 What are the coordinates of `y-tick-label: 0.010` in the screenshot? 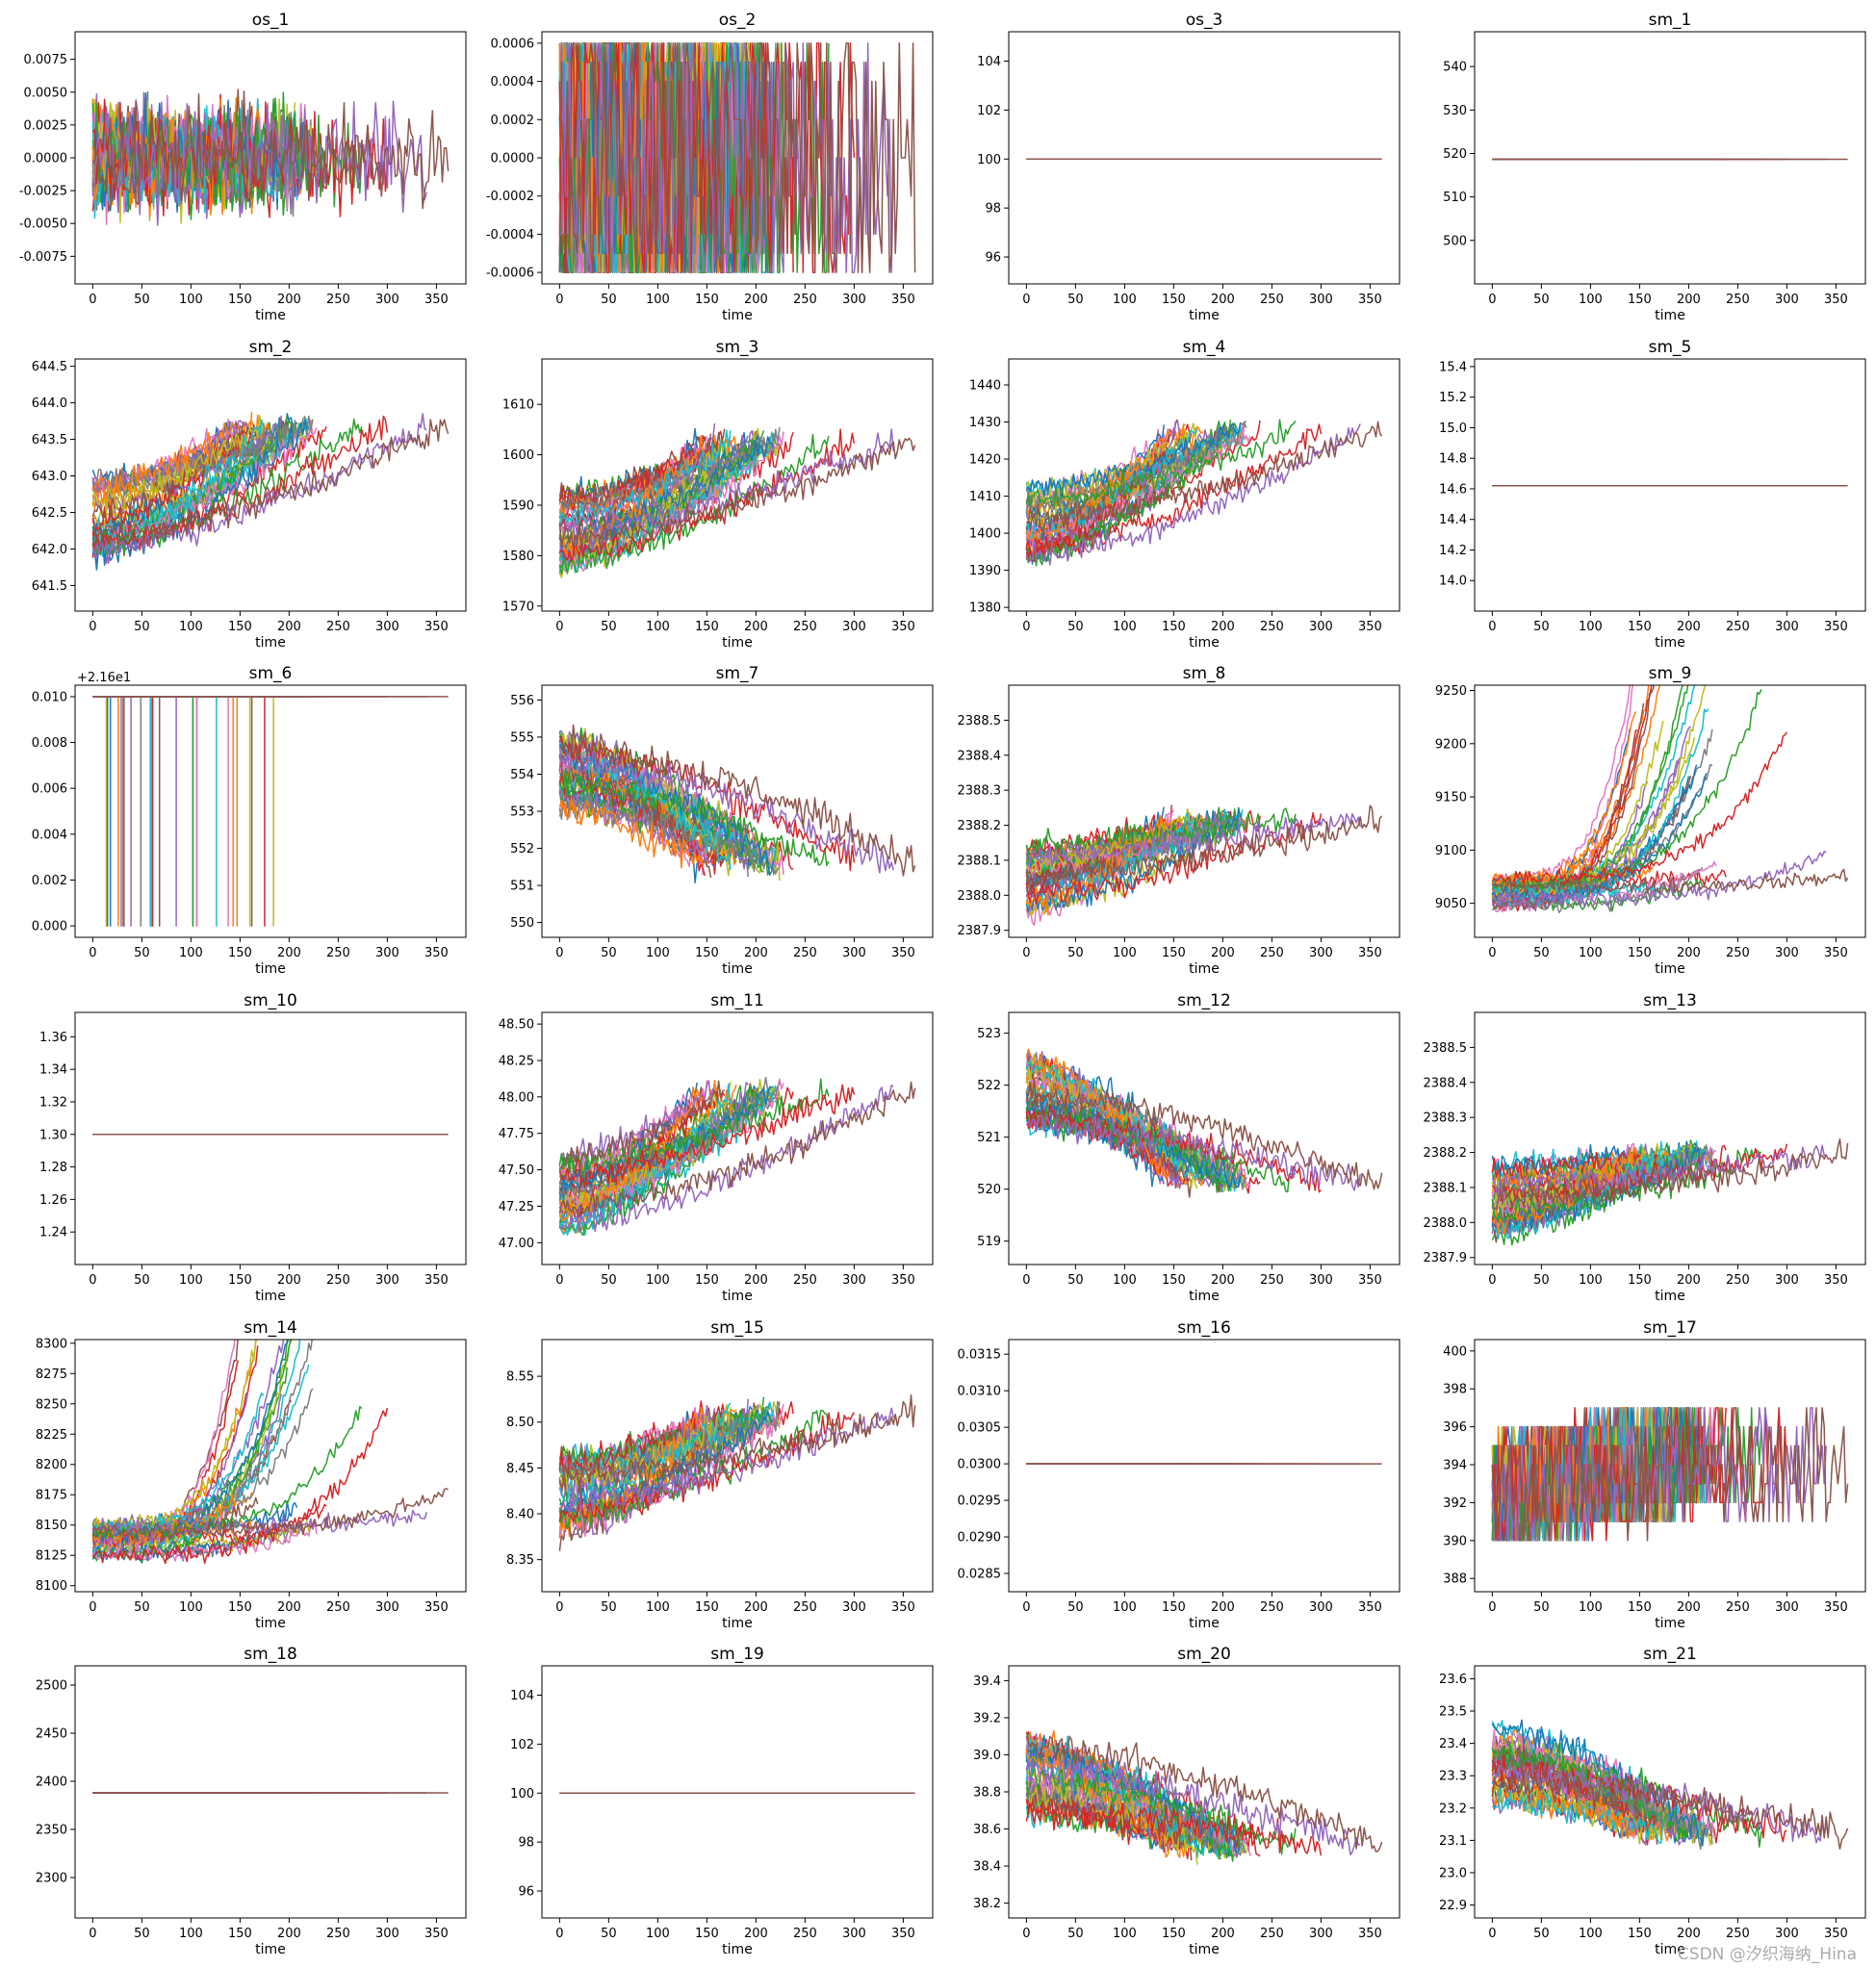 It's located at (49, 697).